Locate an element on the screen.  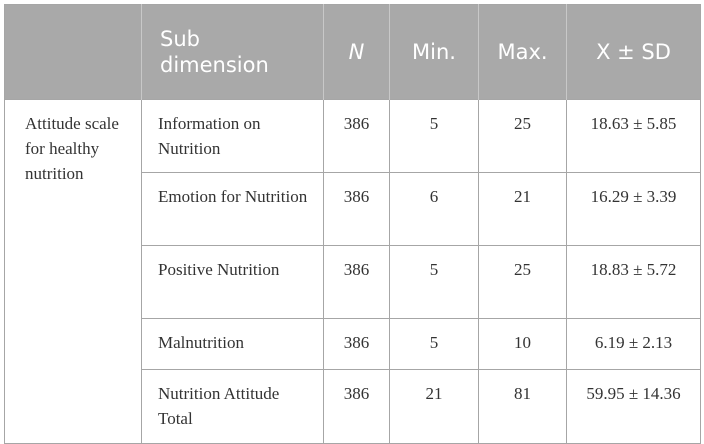
table-row: Malnutrition 386 5 10 6.19 ± 2.13 is located at coordinates (353, 344).